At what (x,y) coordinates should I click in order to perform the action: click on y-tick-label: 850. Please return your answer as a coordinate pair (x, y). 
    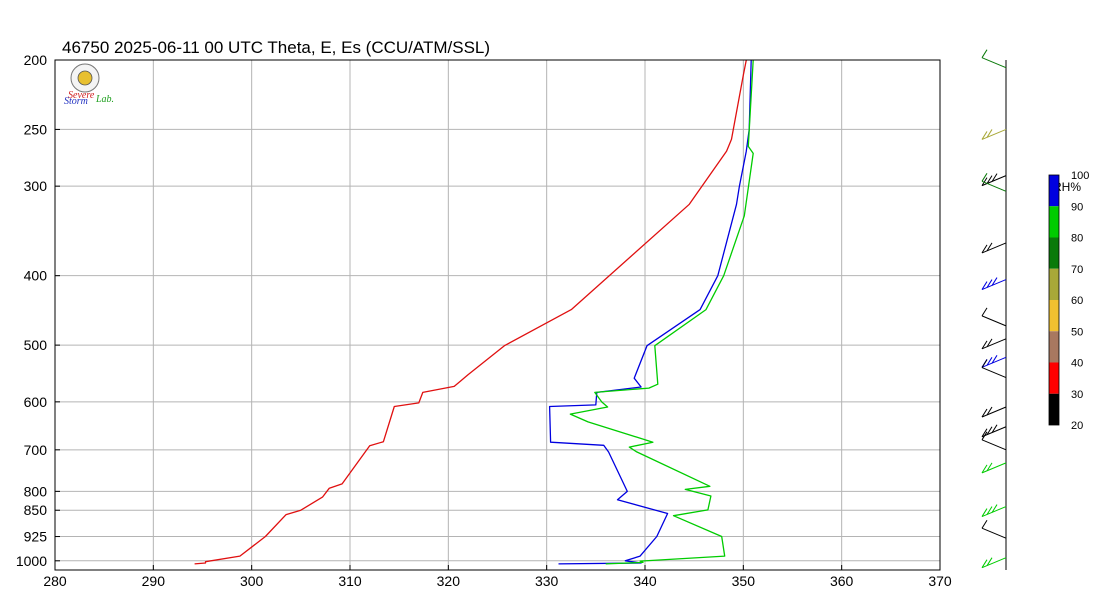
    Looking at the image, I should click on (36, 510).